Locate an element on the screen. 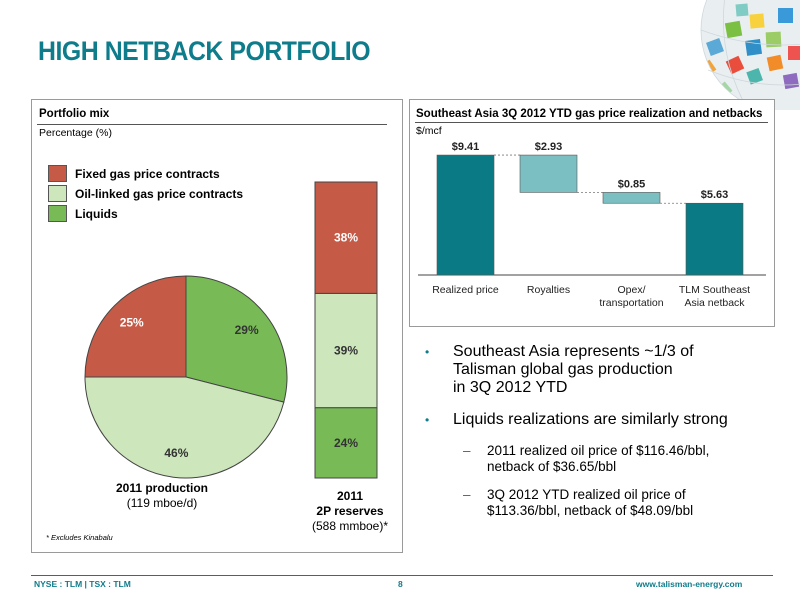 The height and width of the screenshot is (600, 800). footer-rule is located at coordinates (402, 575).